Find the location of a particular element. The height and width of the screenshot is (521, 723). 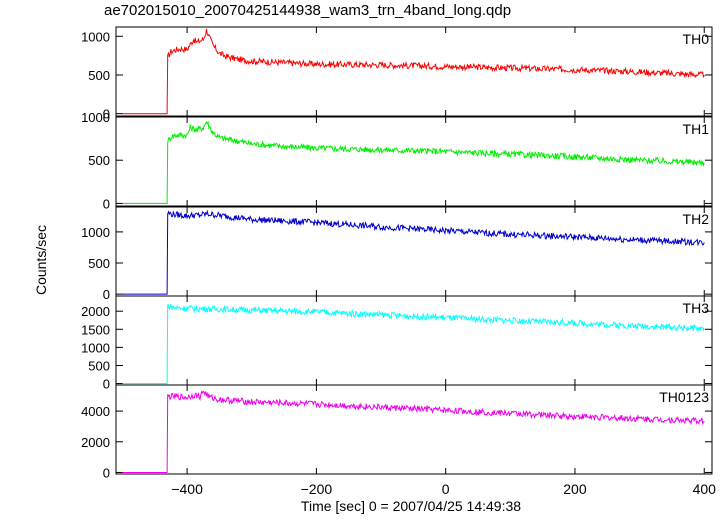

panel-frame-TH0123 is located at coordinates (414, 429).